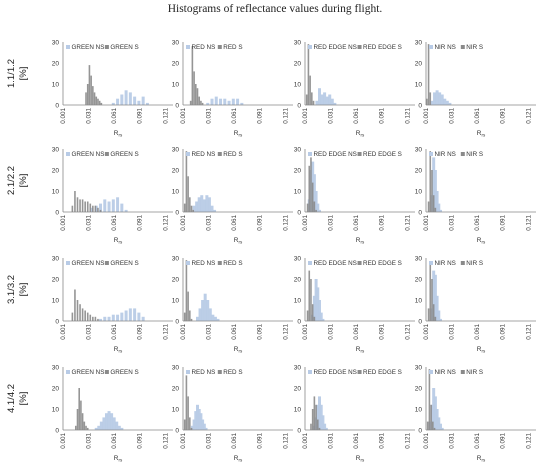  Describe the element at coordinates (335, 47) in the screenshot. I see `legend-label: RED EDGE NS` at that location.